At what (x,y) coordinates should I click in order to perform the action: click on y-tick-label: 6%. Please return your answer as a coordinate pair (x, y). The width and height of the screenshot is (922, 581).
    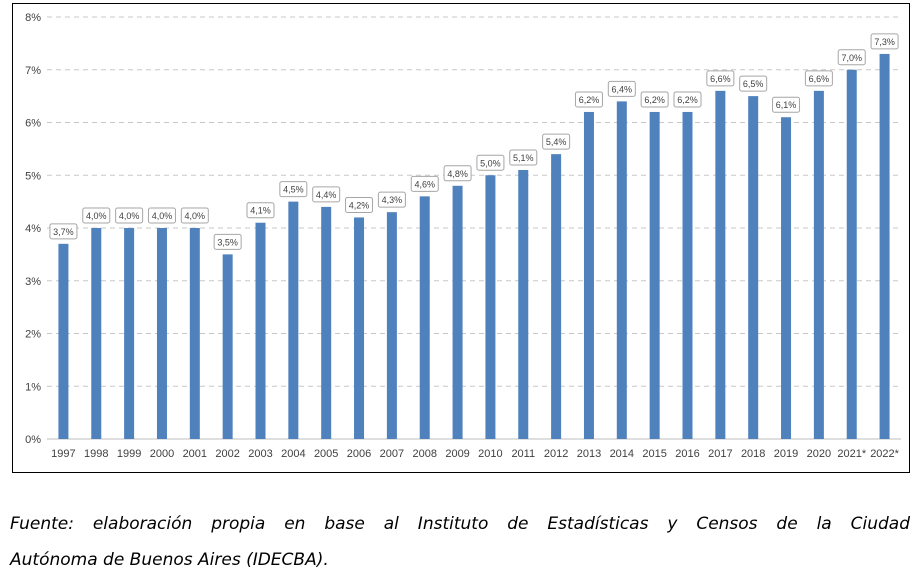
    Looking at the image, I should click on (33, 124).